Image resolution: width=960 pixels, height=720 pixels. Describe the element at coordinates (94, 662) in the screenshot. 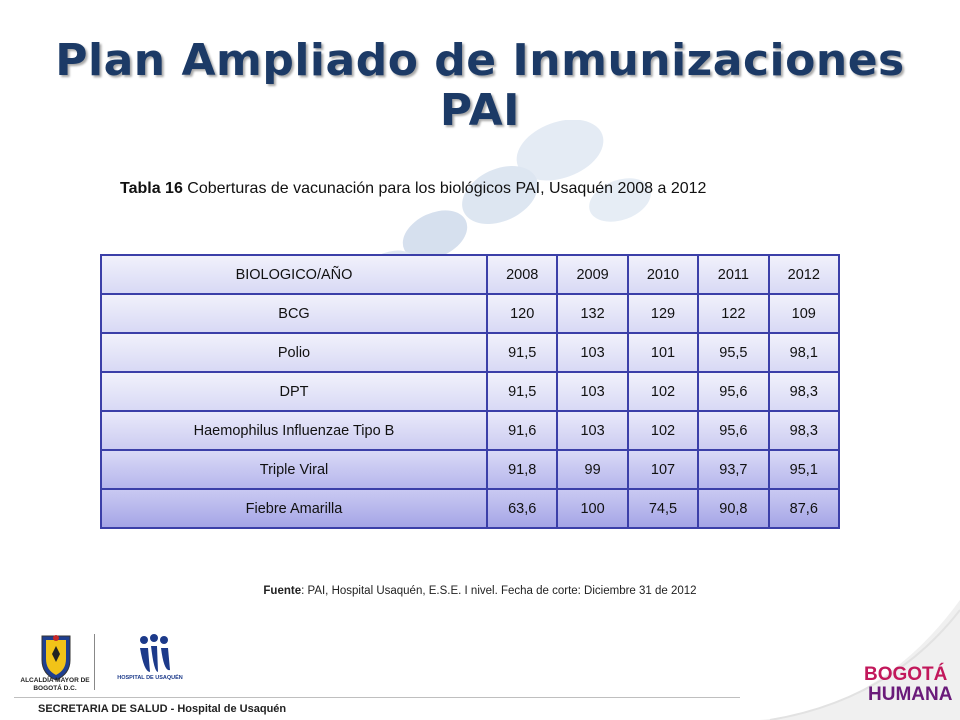

I see `logo-divider` at that location.